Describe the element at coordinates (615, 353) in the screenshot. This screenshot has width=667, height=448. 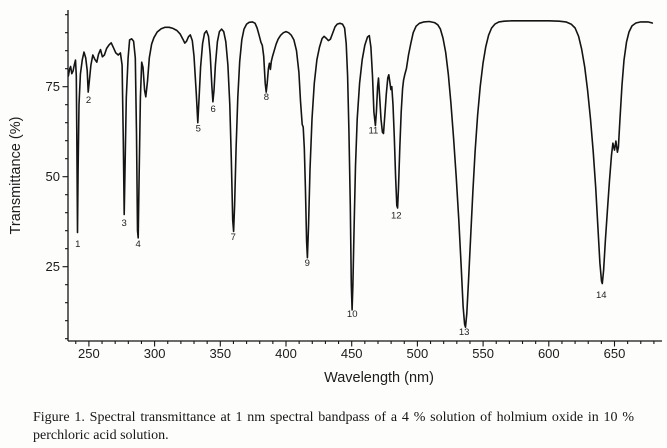
I see `x-tick-label: 650` at that location.